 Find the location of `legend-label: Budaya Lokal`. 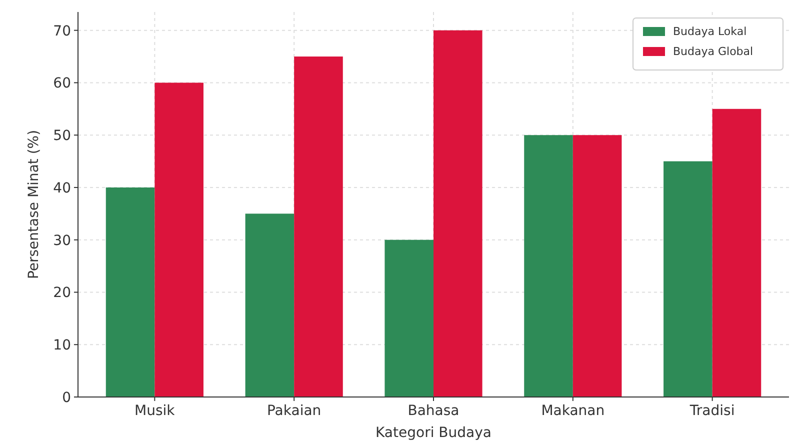

legend-label: Budaya Lokal is located at coordinates (710, 31).